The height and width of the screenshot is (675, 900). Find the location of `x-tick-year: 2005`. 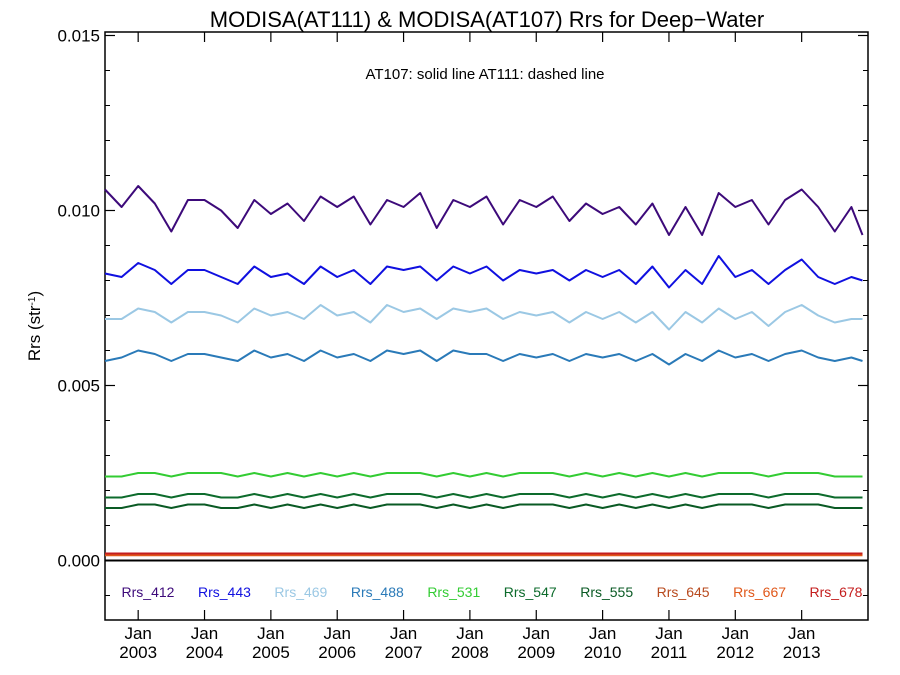

x-tick-year: 2005 is located at coordinates (271, 652).